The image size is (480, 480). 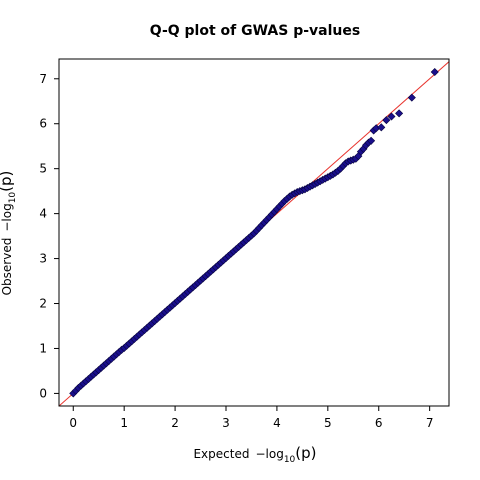 What do you see at coordinates (43, 124) in the screenshot?
I see `y-tick-label: 6` at bounding box center [43, 124].